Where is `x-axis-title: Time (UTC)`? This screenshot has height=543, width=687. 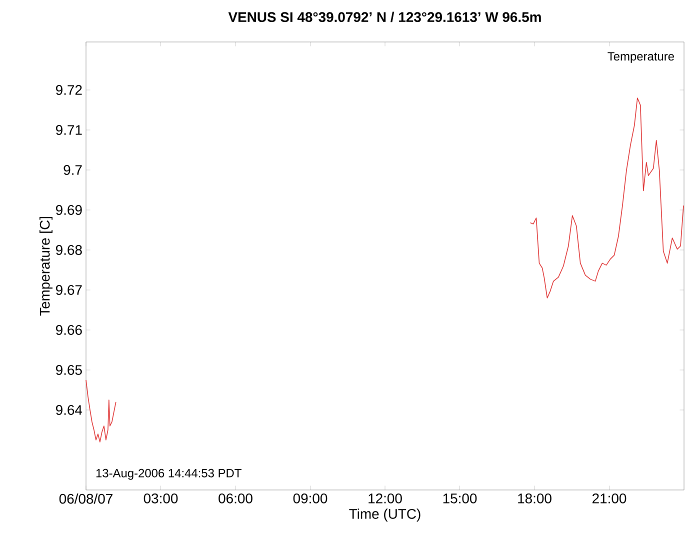
x-axis-title: Time (UTC) is located at coordinates (384, 515).